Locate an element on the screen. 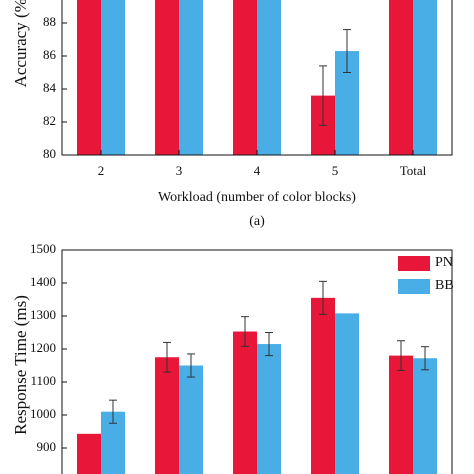  y-tick-label: 86 is located at coordinates (50, 54).